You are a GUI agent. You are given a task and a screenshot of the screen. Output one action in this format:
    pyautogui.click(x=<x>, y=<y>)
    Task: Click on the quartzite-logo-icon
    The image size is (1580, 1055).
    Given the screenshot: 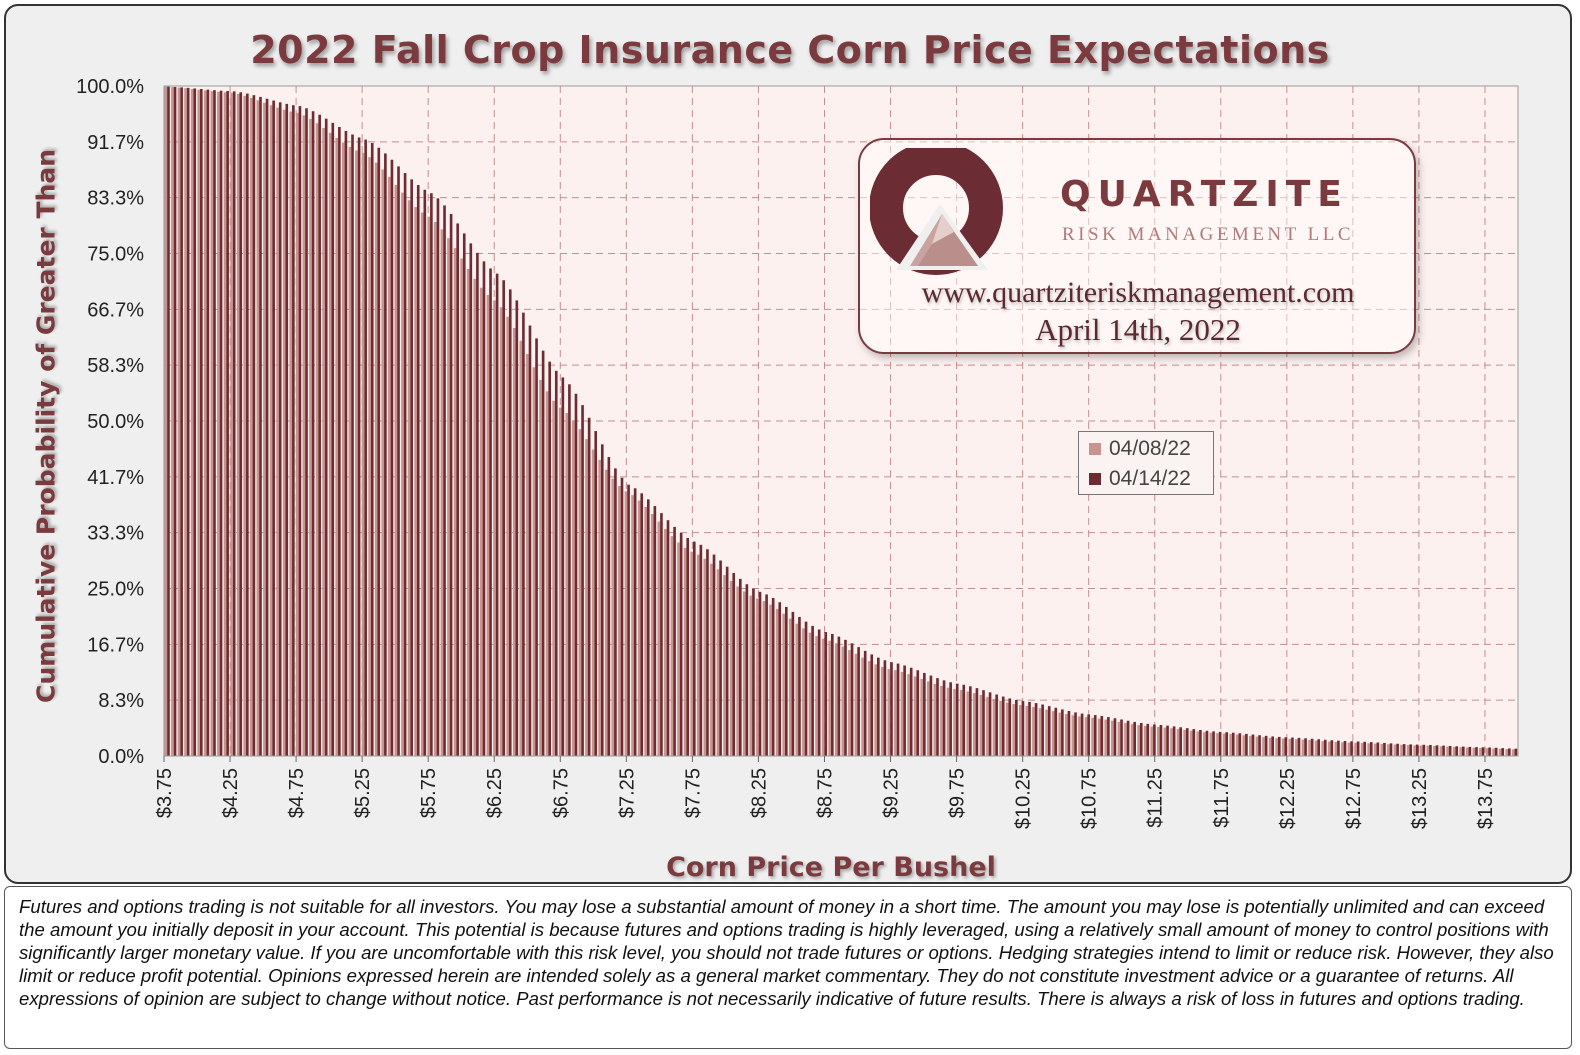 What is the action you would take?
    pyautogui.click(x=936, y=211)
    